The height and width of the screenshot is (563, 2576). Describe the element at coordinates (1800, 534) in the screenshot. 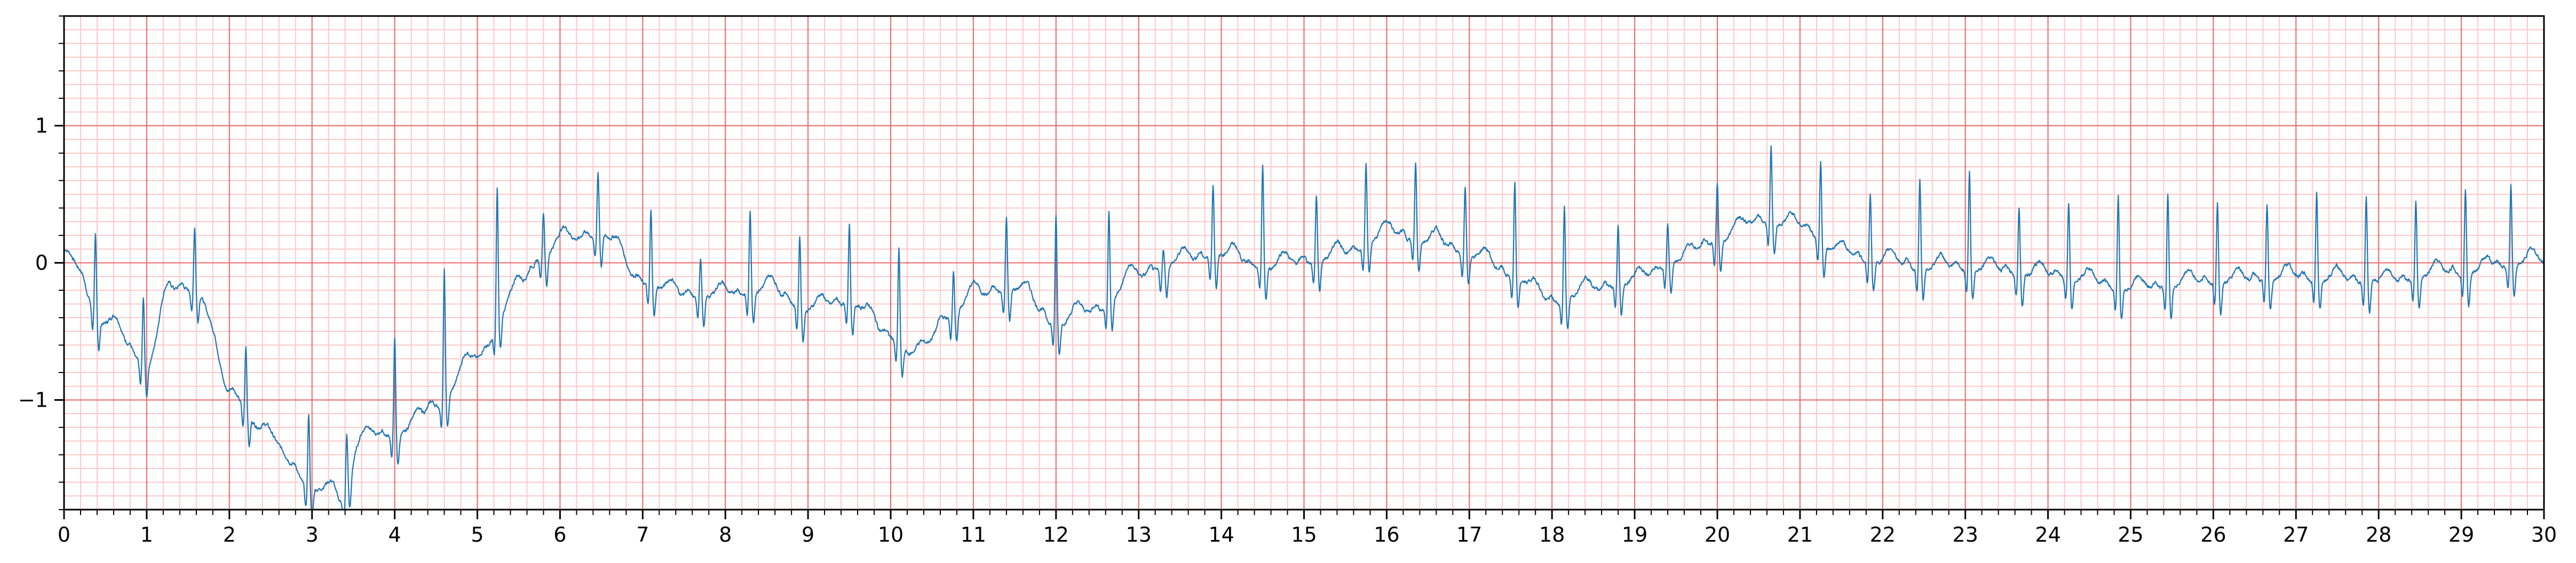

I see `x-tick-label: 21` at that location.